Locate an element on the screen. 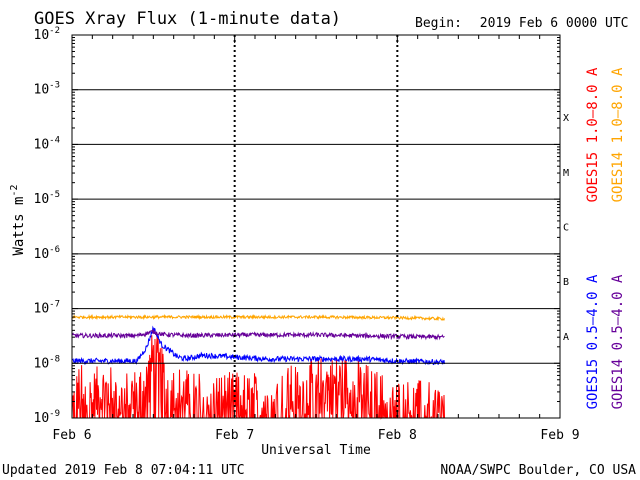 This screenshot has height=480, width=640. y-tick-label: 10⁻⁵ is located at coordinates (47, 198).